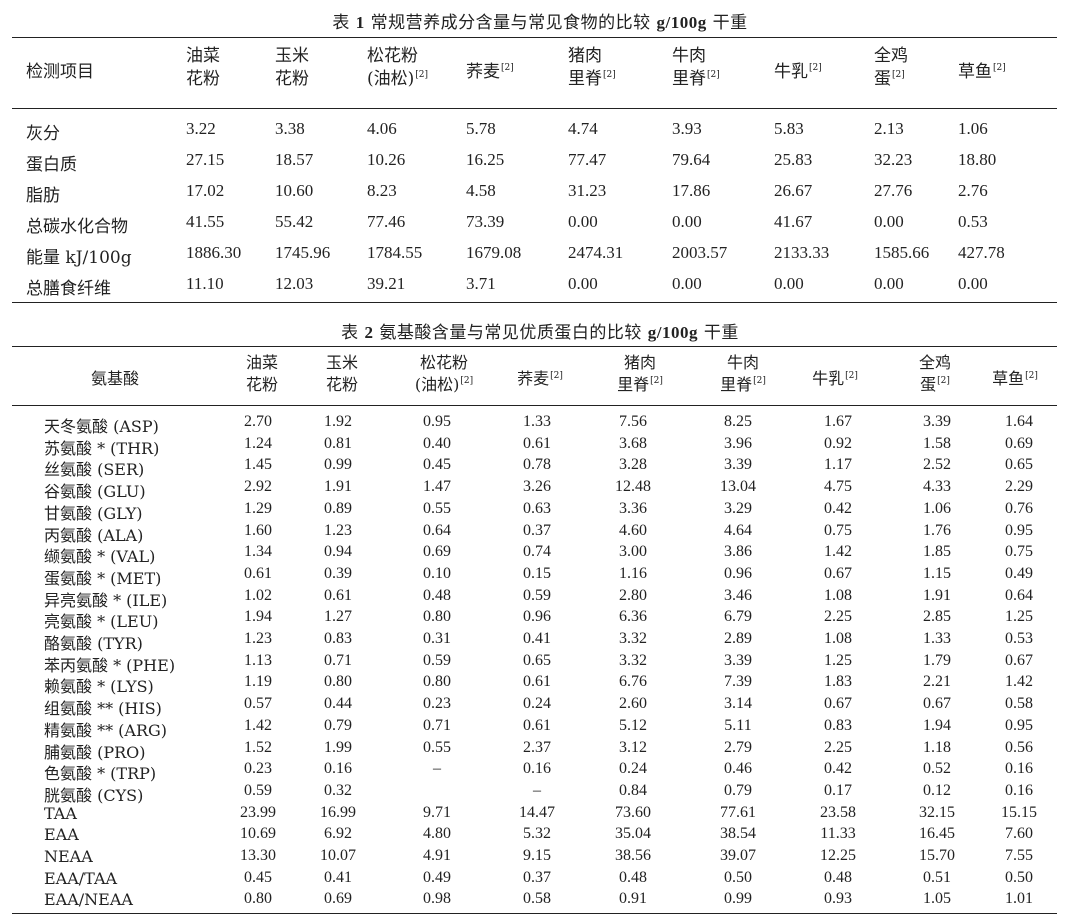  I want to click on table2-cell: 0.65, so click(537, 660).